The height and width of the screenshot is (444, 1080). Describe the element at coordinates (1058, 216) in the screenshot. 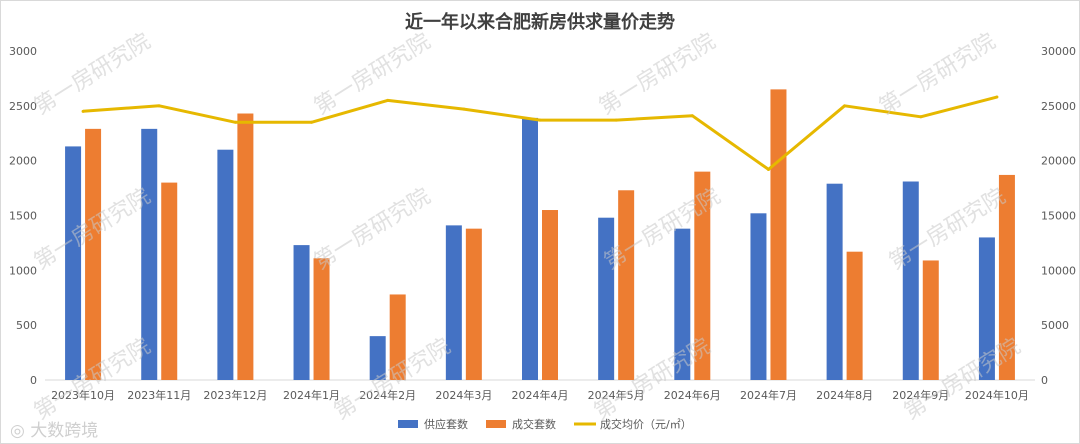

I see `y-right-tick-label: 15000` at that location.